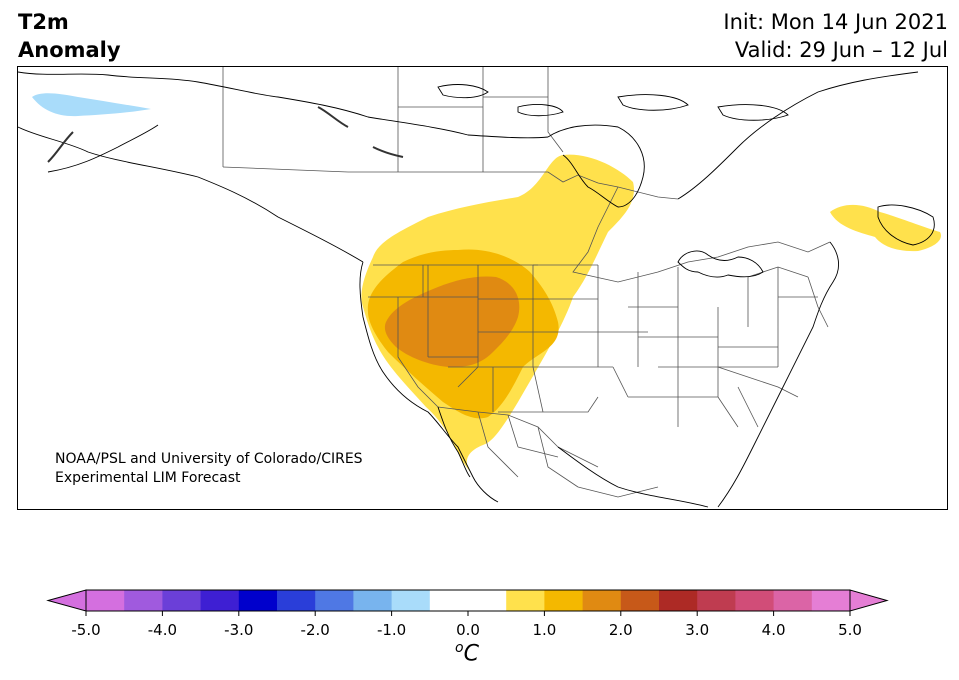 This screenshot has width=959, height=680. What do you see at coordinates (633, 477) in the screenshot?
I see `mexico-gulf-coast` at bounding box center [633, 477].